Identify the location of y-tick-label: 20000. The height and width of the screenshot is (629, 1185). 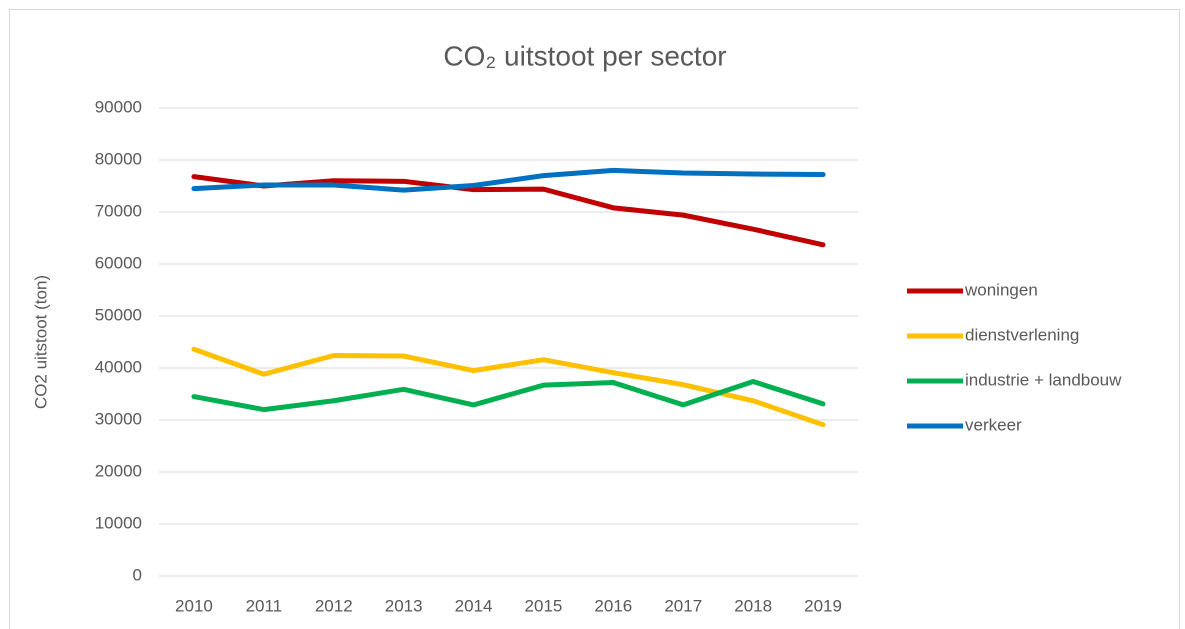
(118, 470).